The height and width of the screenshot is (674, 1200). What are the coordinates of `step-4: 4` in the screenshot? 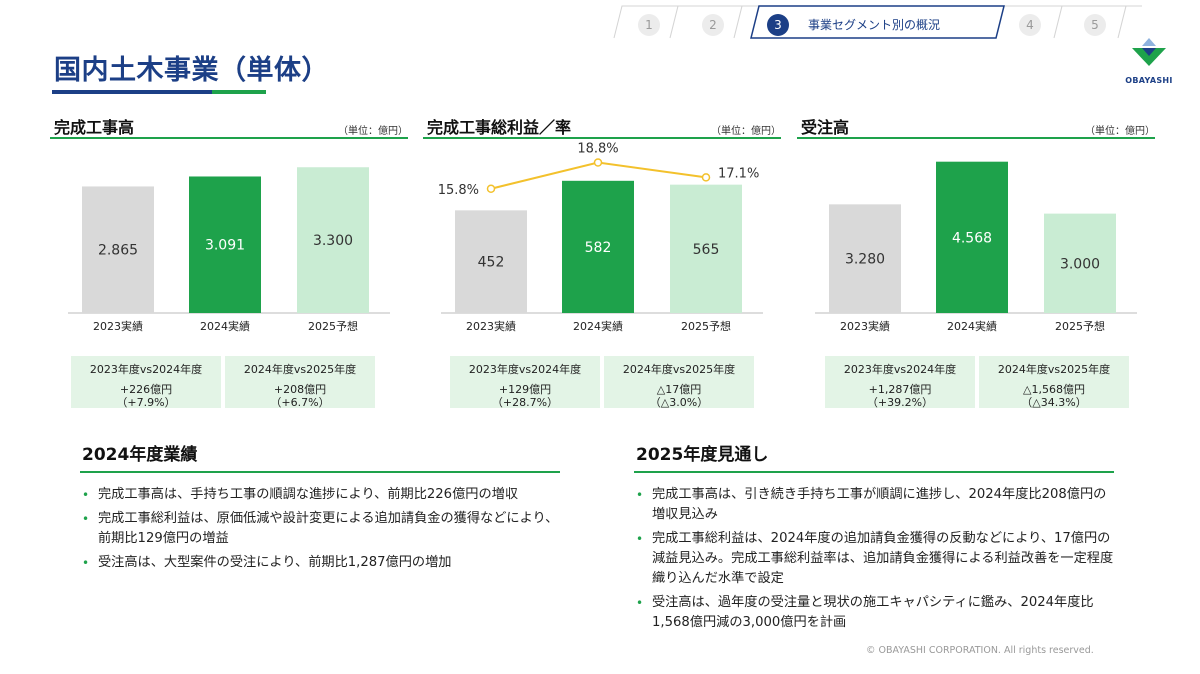 It's located at (1030, 25).